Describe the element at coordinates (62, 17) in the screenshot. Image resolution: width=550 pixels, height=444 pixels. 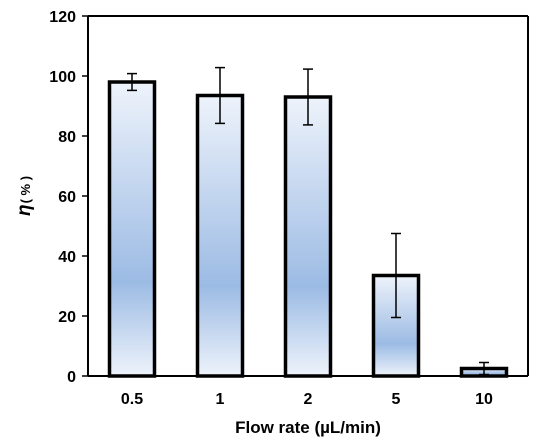
I see `y-tick-label: 120` at that location.